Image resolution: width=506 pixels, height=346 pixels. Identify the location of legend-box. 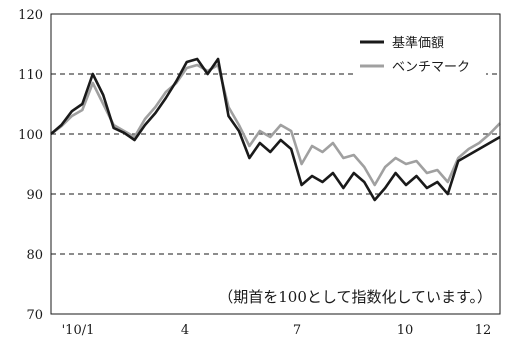
(420, 55).